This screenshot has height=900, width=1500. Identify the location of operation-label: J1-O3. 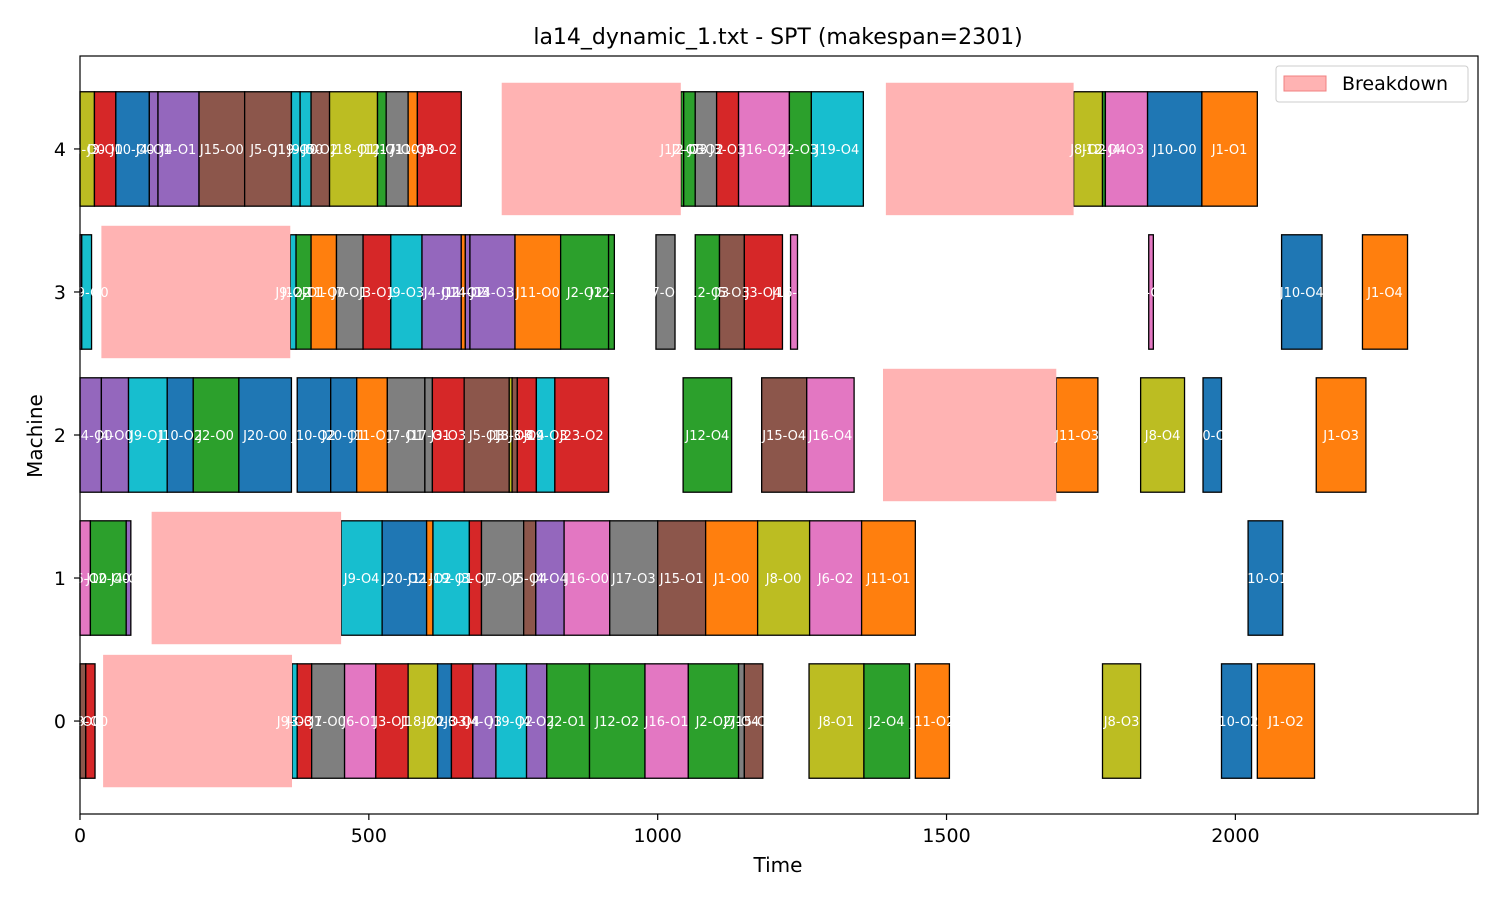
(1340, 436).